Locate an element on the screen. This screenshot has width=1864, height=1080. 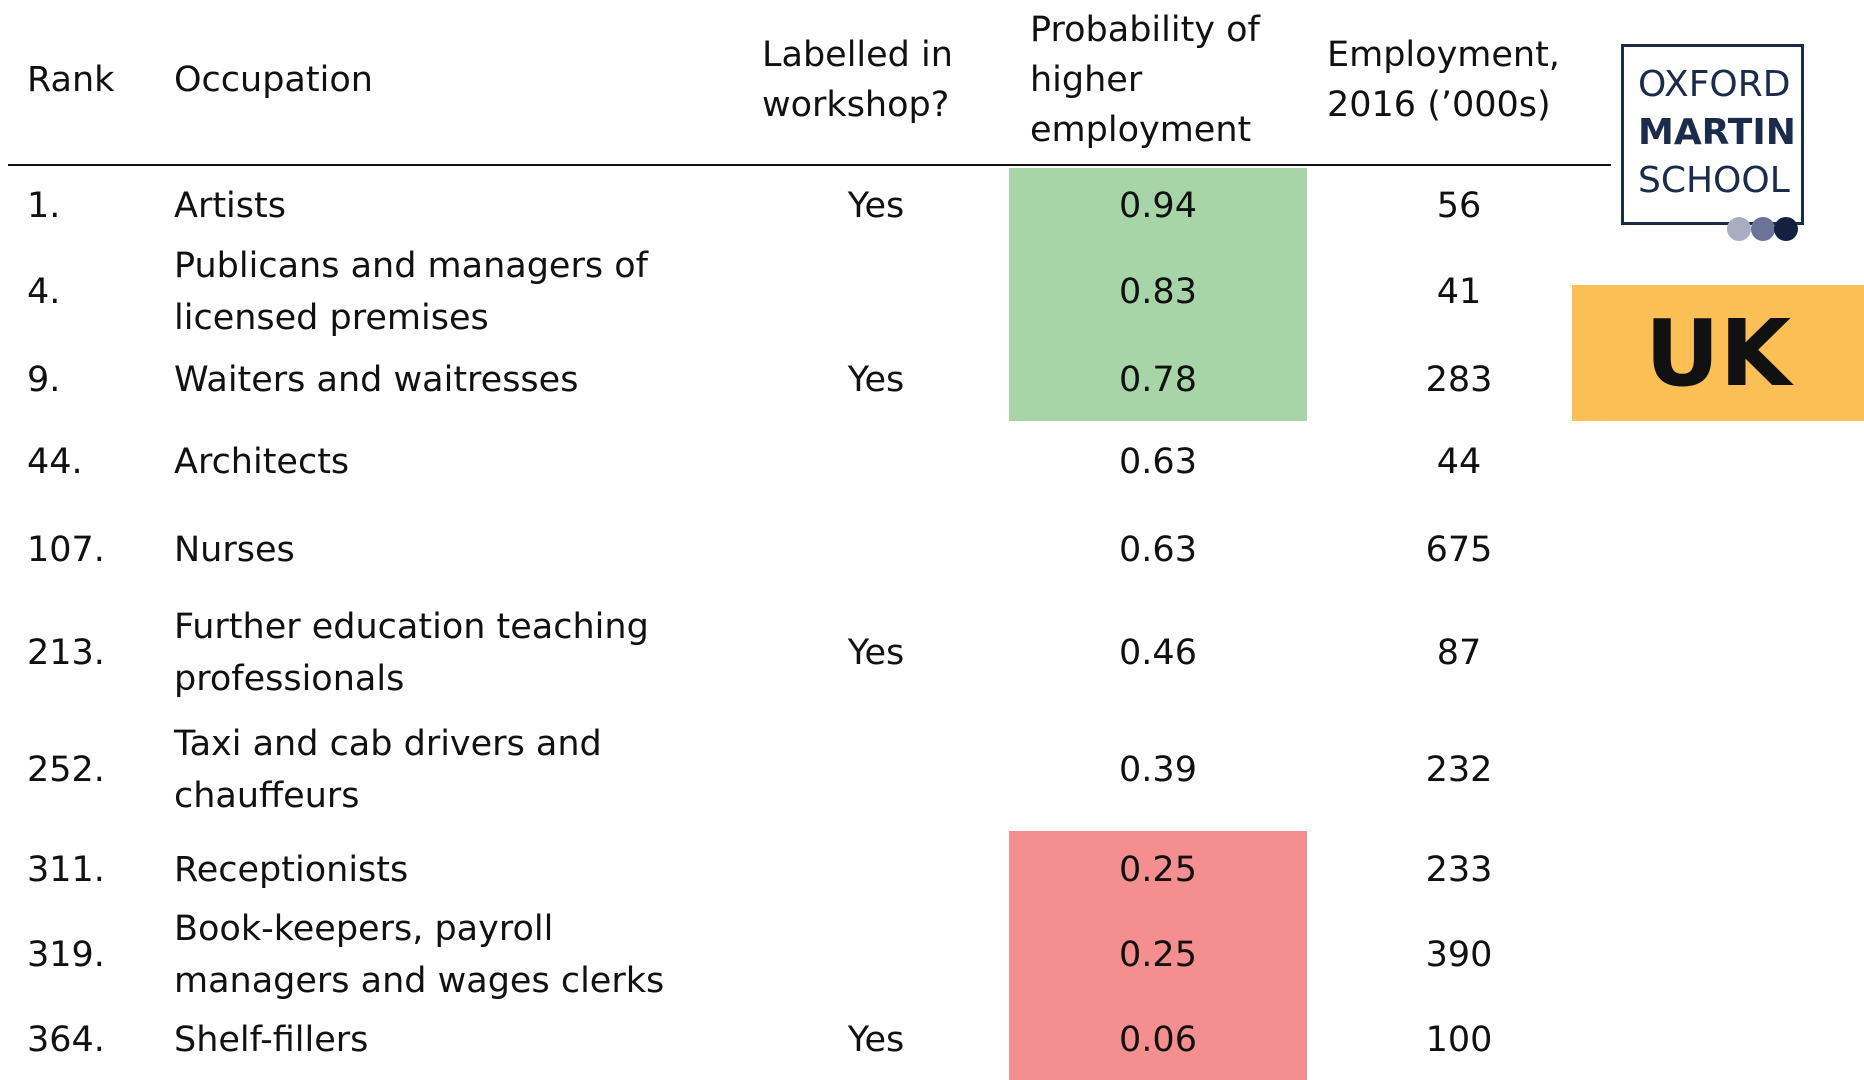
rank: 1. is located at coordinates (44, 206).